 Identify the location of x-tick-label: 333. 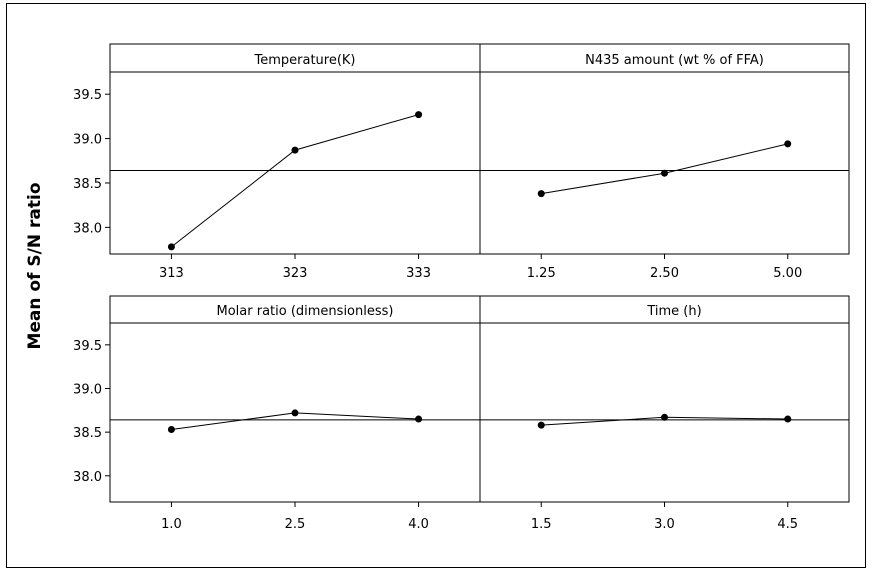
(418, 273).